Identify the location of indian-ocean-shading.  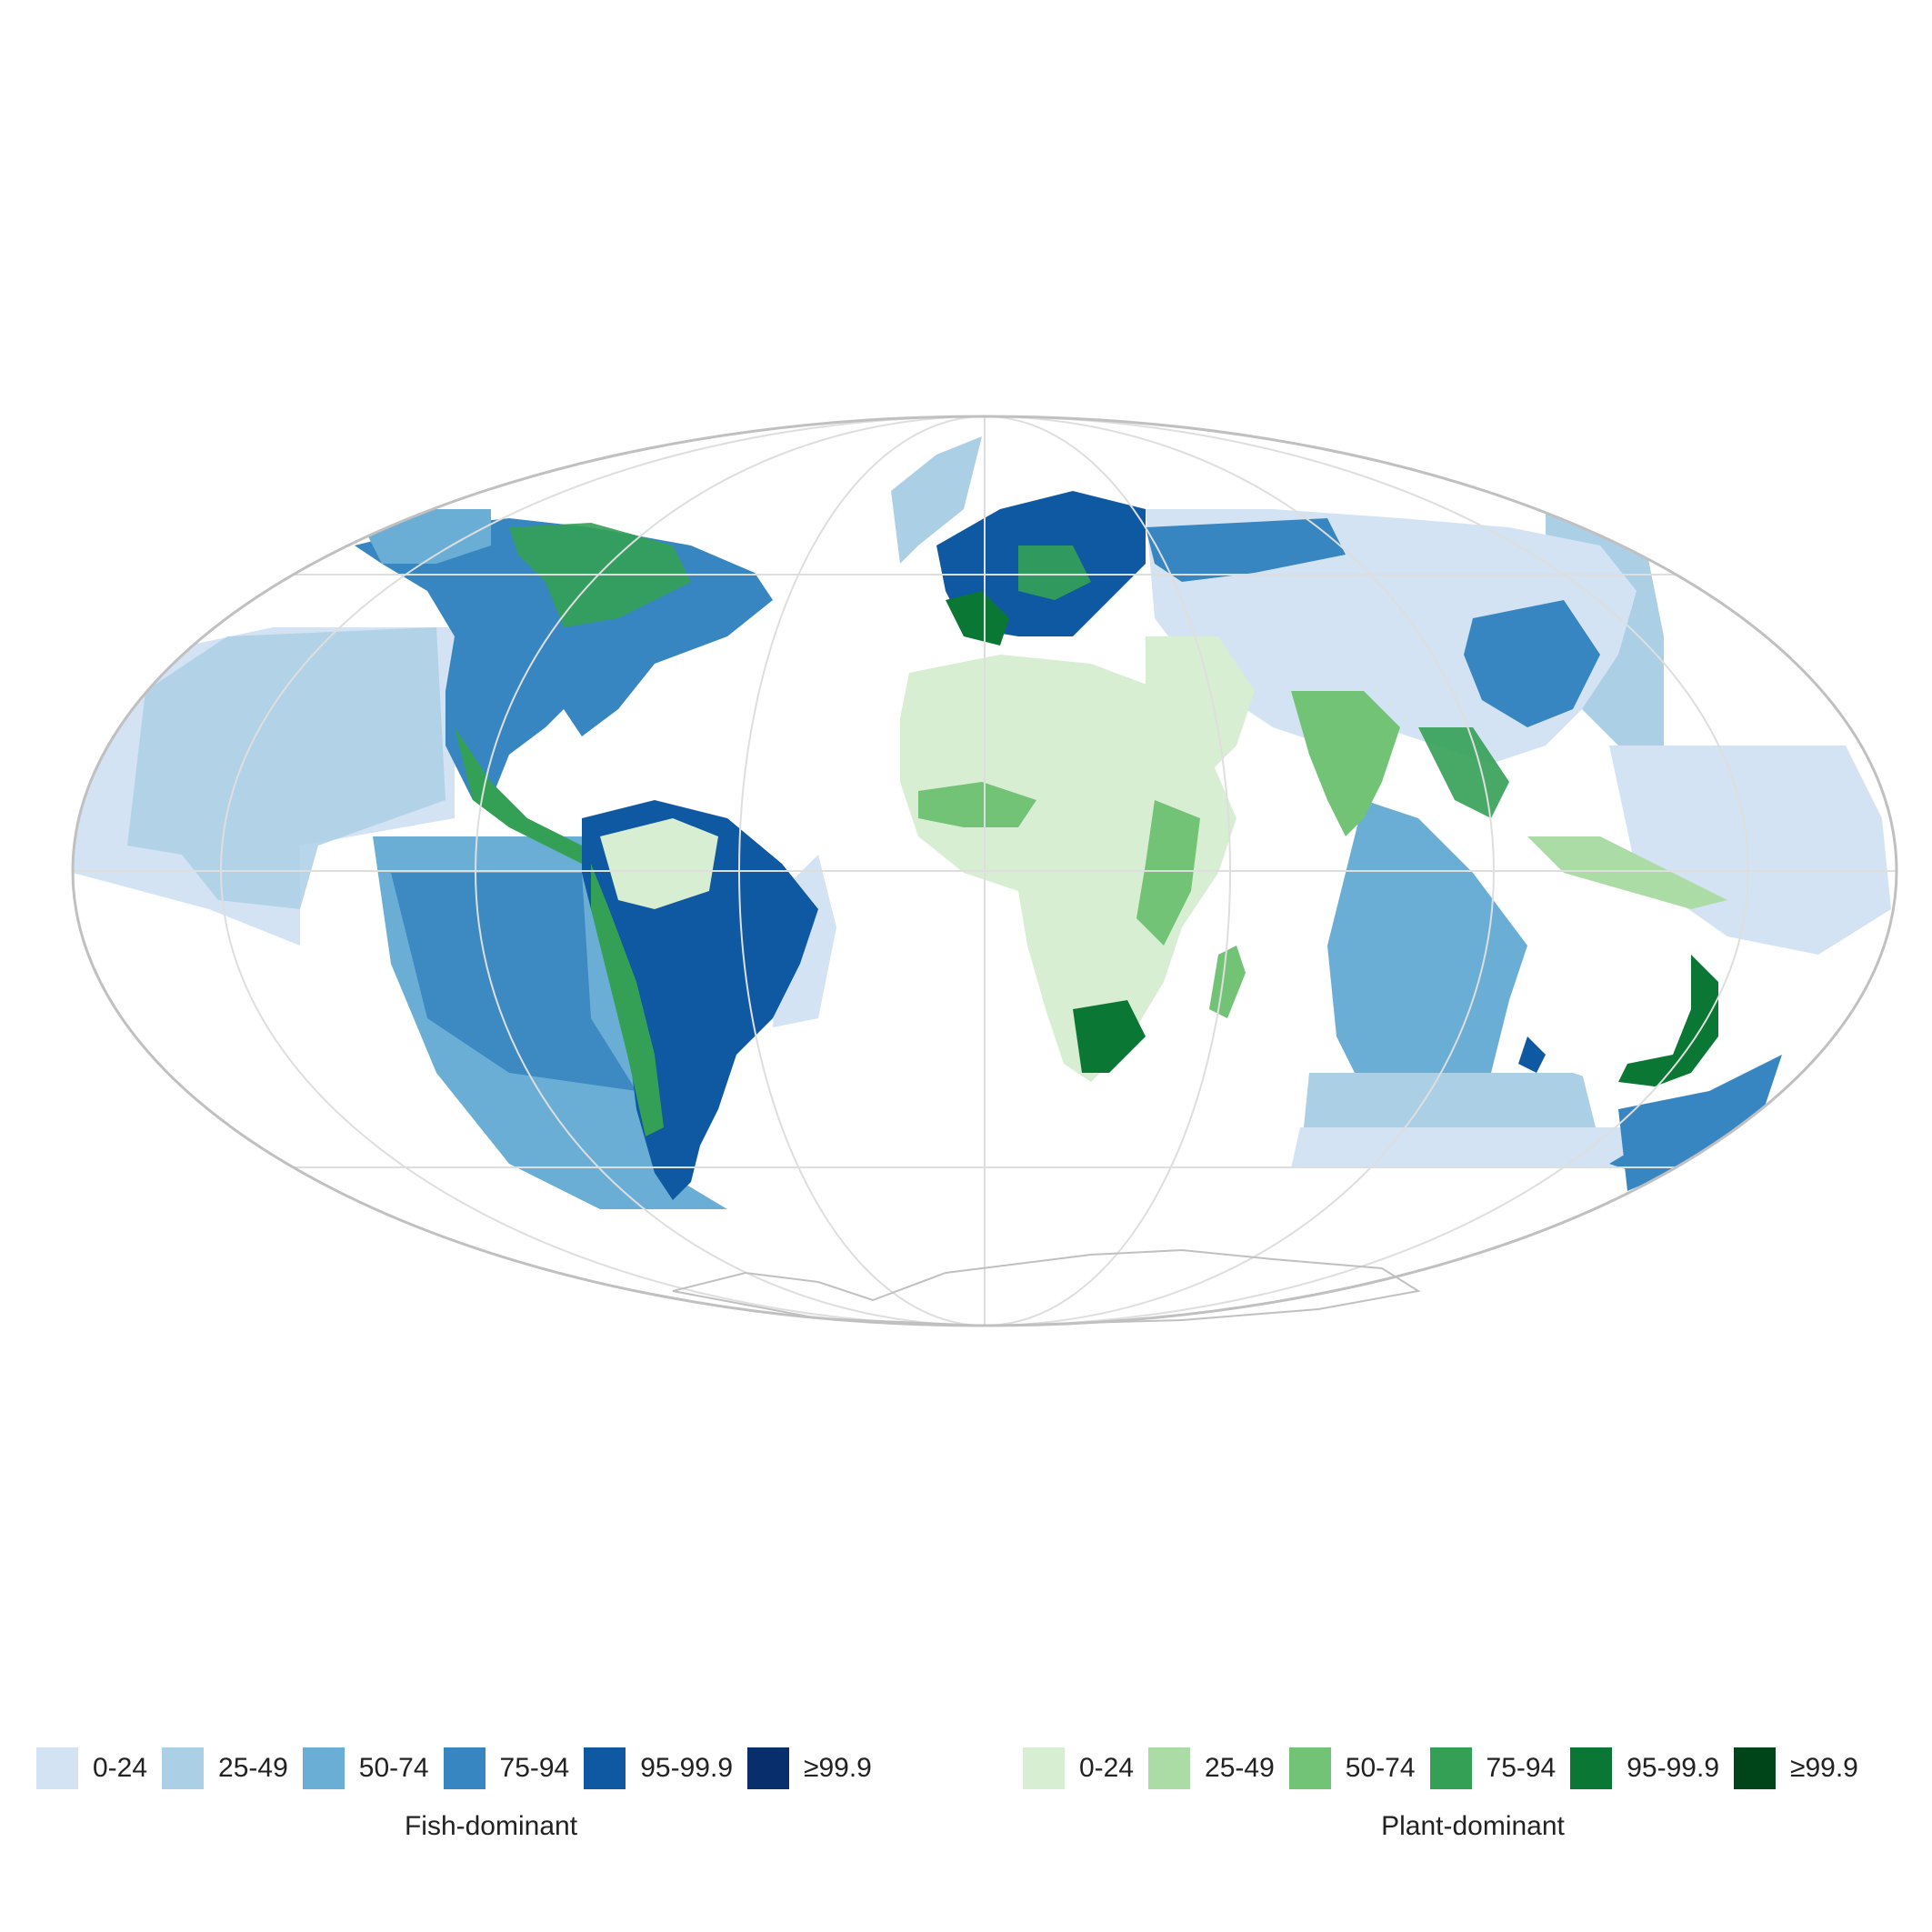
(1427, 945).